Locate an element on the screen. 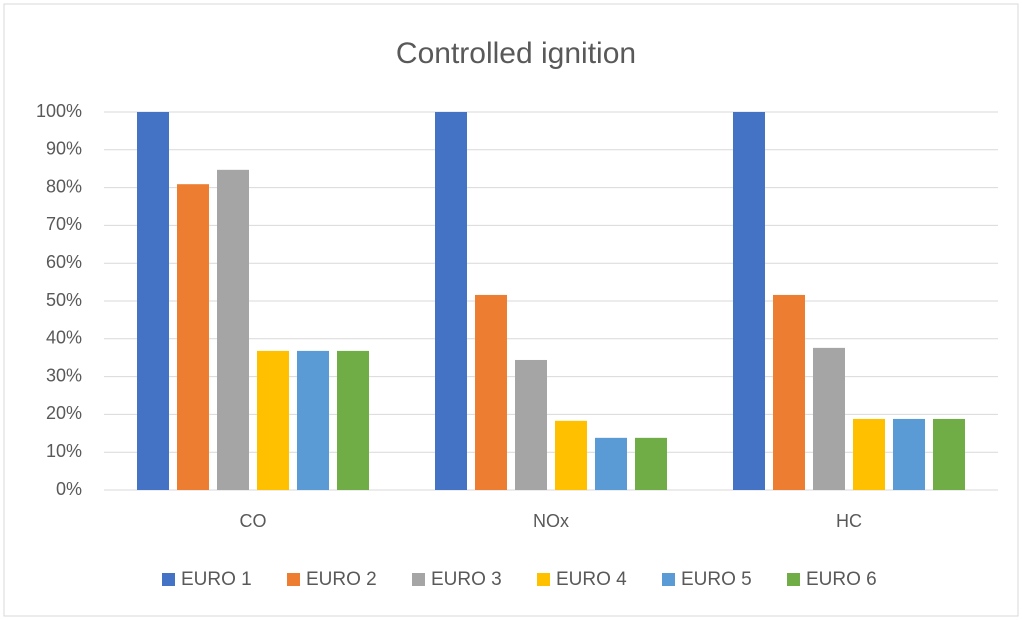 The height and width of the screenshot is (620, 1022). legend-label: EURO 5 is located at coordinates (716, 579).